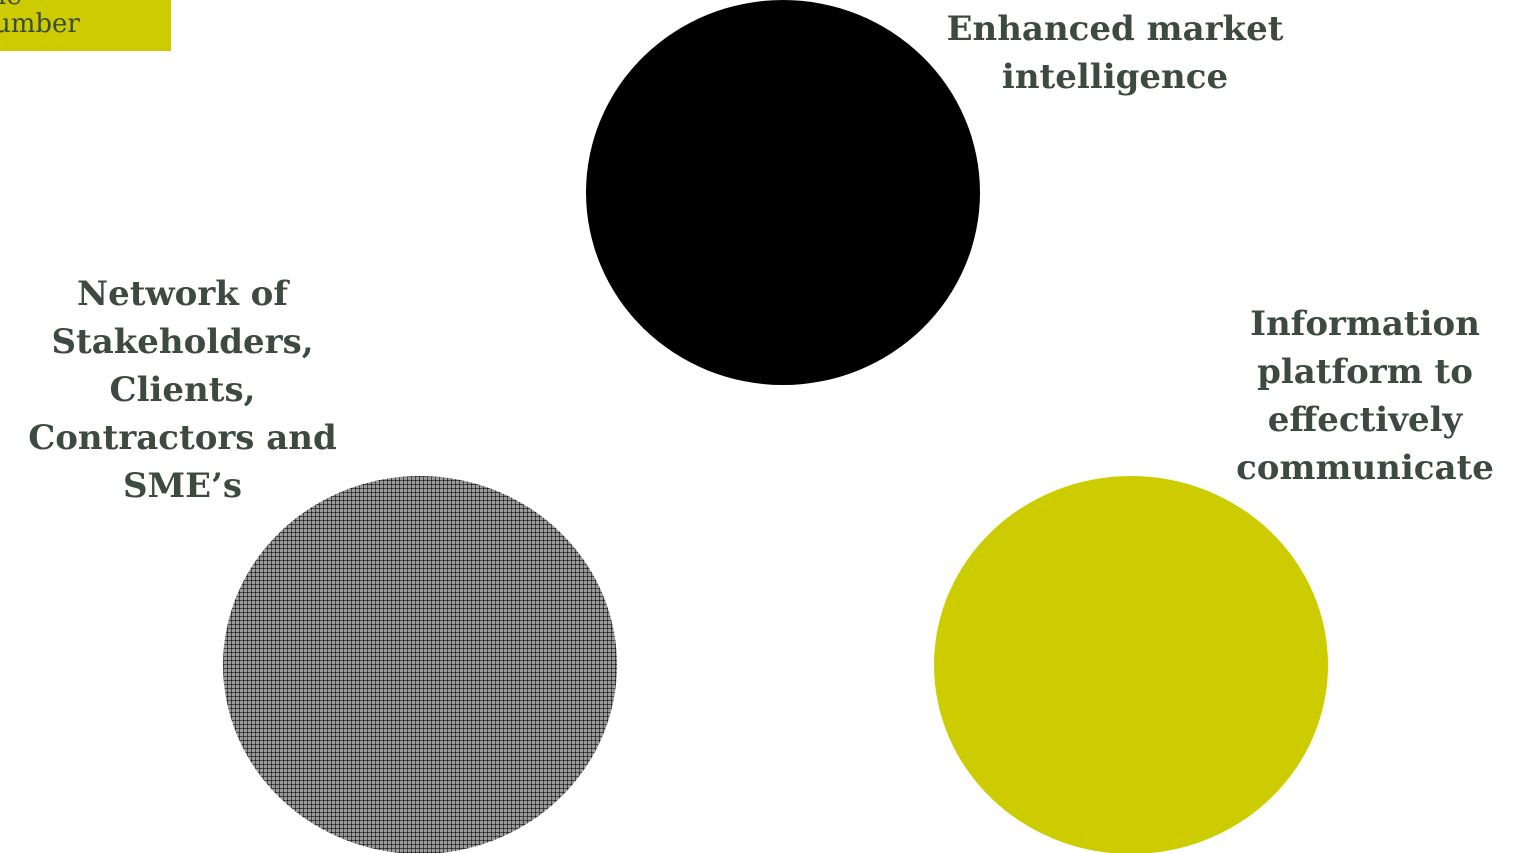 This screenshot has height=853, width=1527. What do you see at coordinates (420, 664) in the screenshot?
I see `circle-stakeholder-network` at bounding box center [420, 664].